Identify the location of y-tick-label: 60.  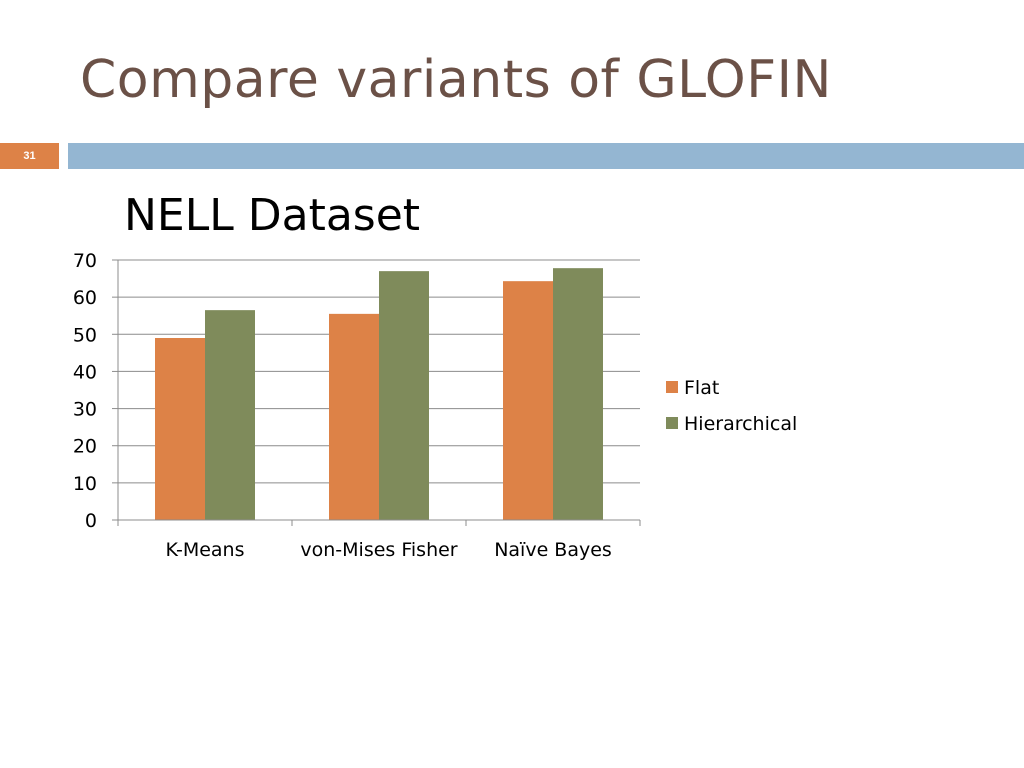
(85, 298).